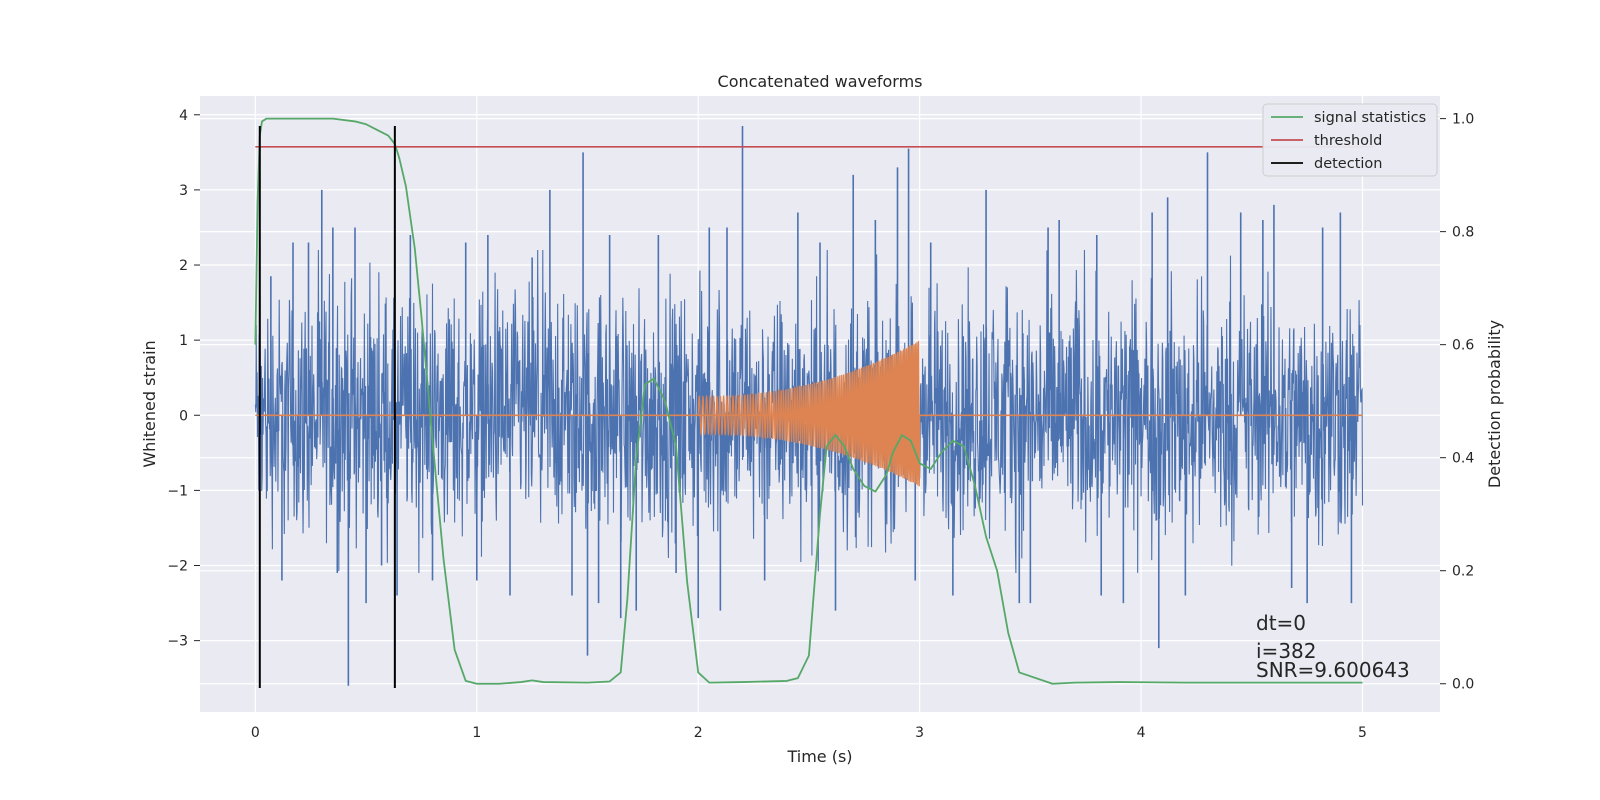  Describe the element at coordinates (820, 81) in the screenshot. I see `chart-title: Concatenated waveforms` at that location.